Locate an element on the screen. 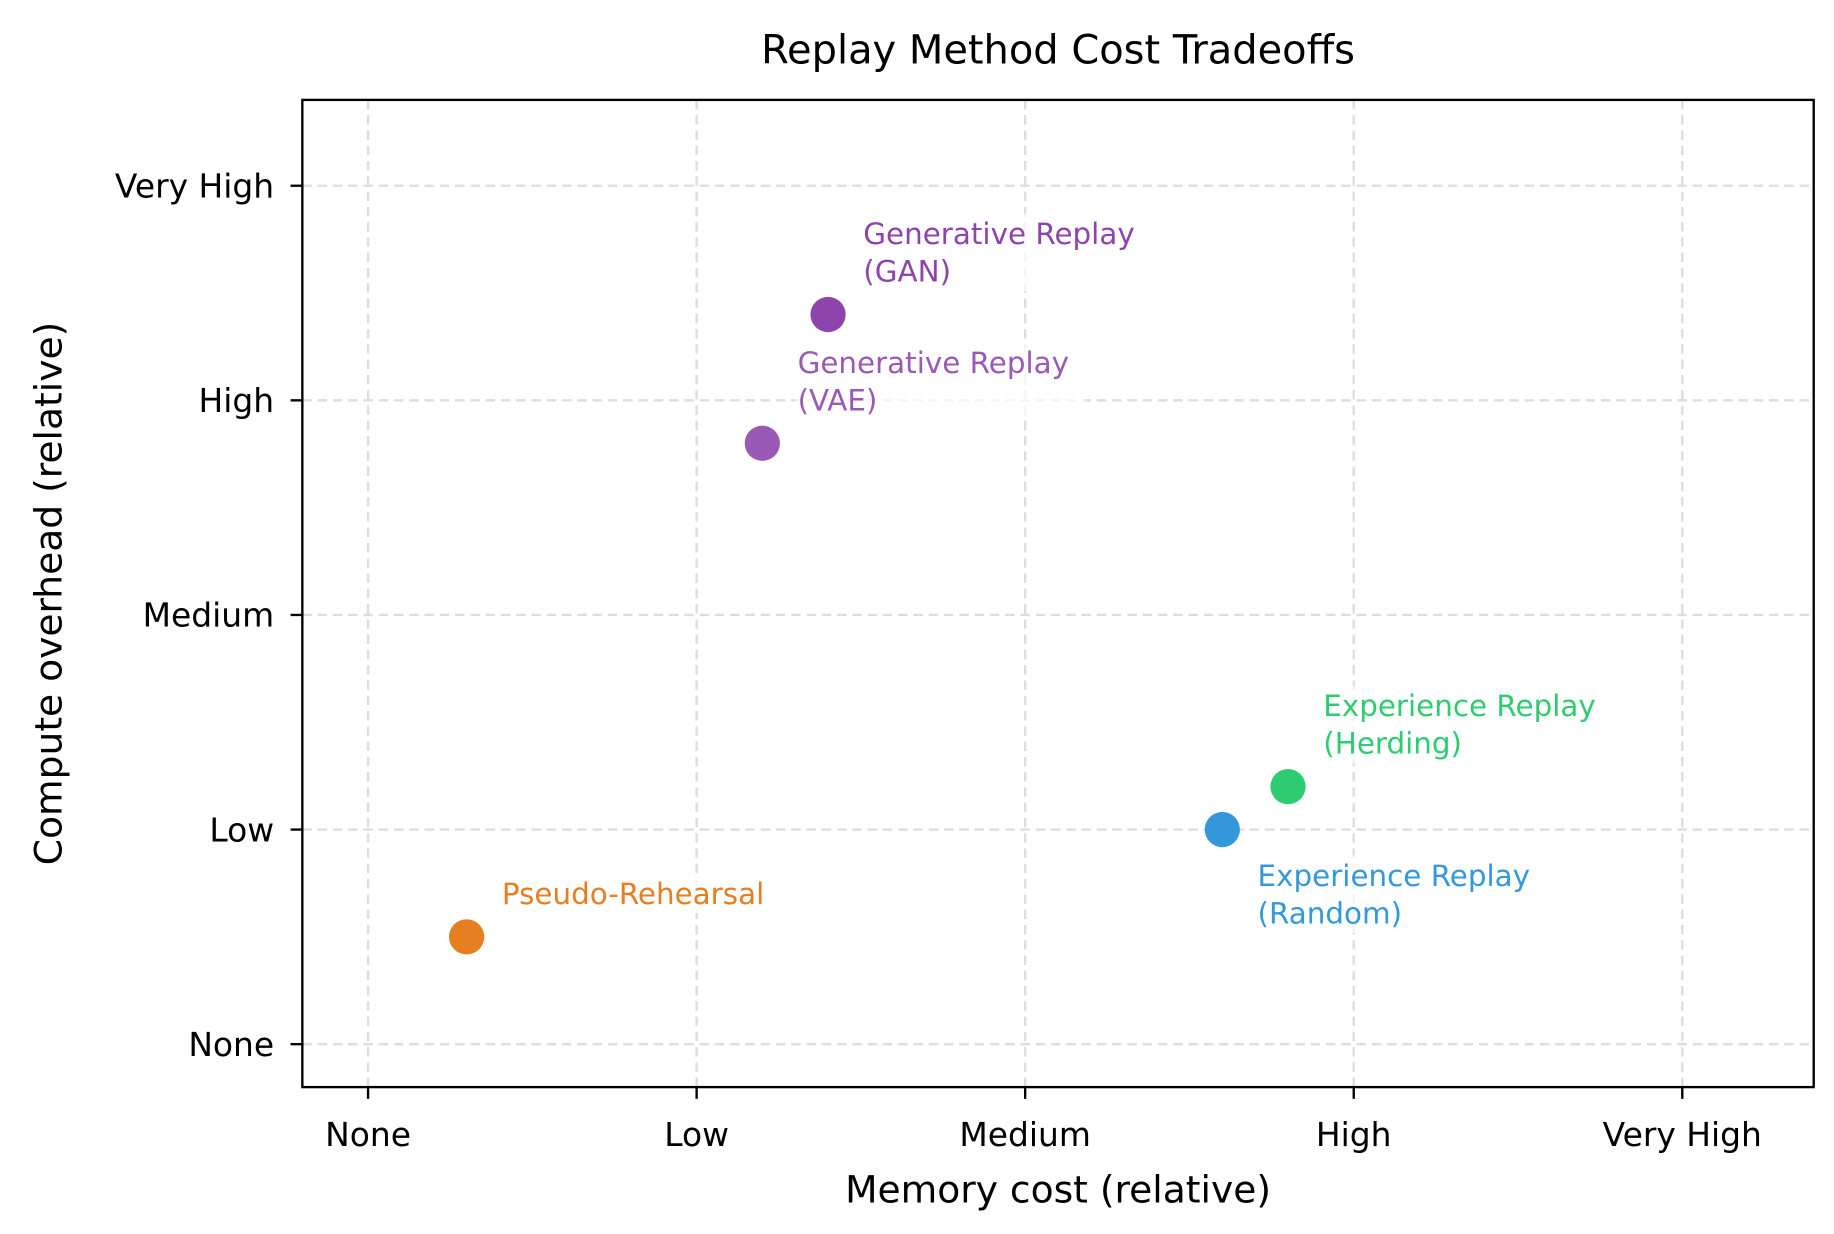 The image size is (1834, 1234). y-tick-label: Low is located at coordinates (241, 829).